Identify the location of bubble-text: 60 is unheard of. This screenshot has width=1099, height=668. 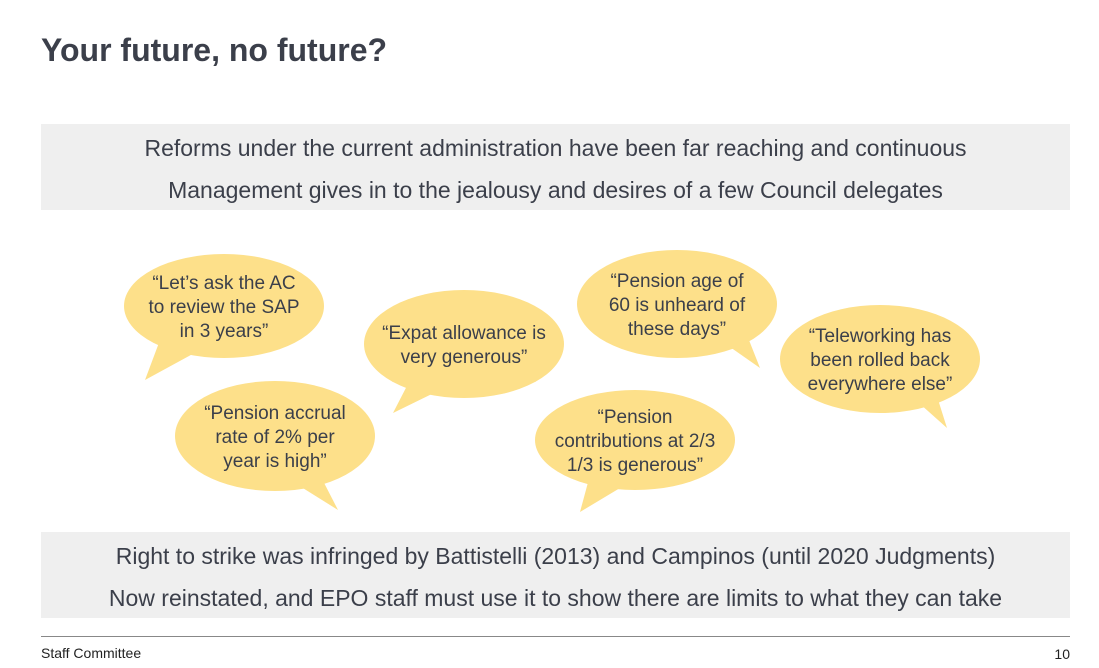
(677, 305).